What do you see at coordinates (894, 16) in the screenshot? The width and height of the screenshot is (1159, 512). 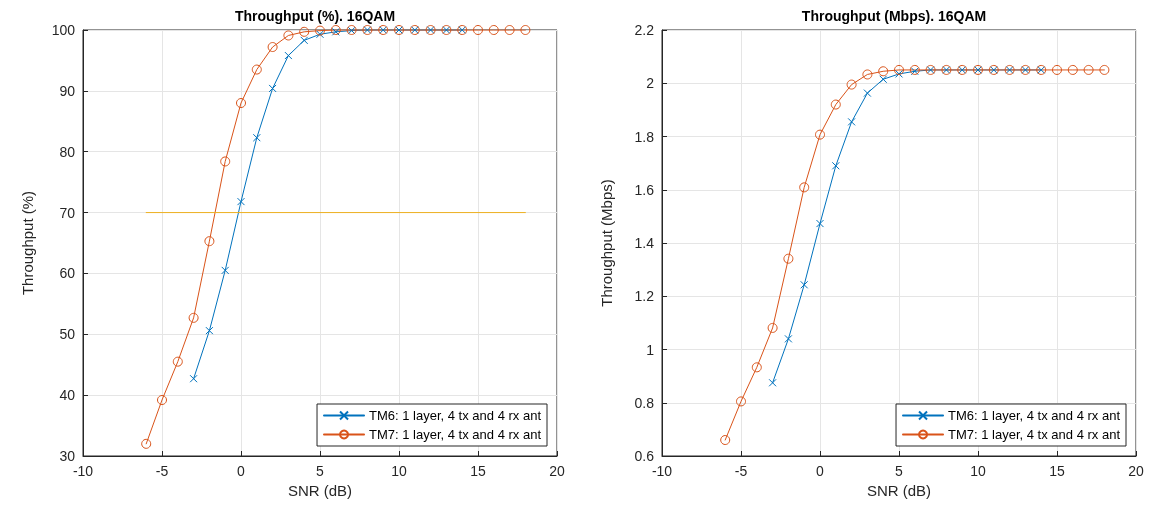 I see `chart-title: Throughput (Mbps). 16QAM` at bounding box center [894, 16].